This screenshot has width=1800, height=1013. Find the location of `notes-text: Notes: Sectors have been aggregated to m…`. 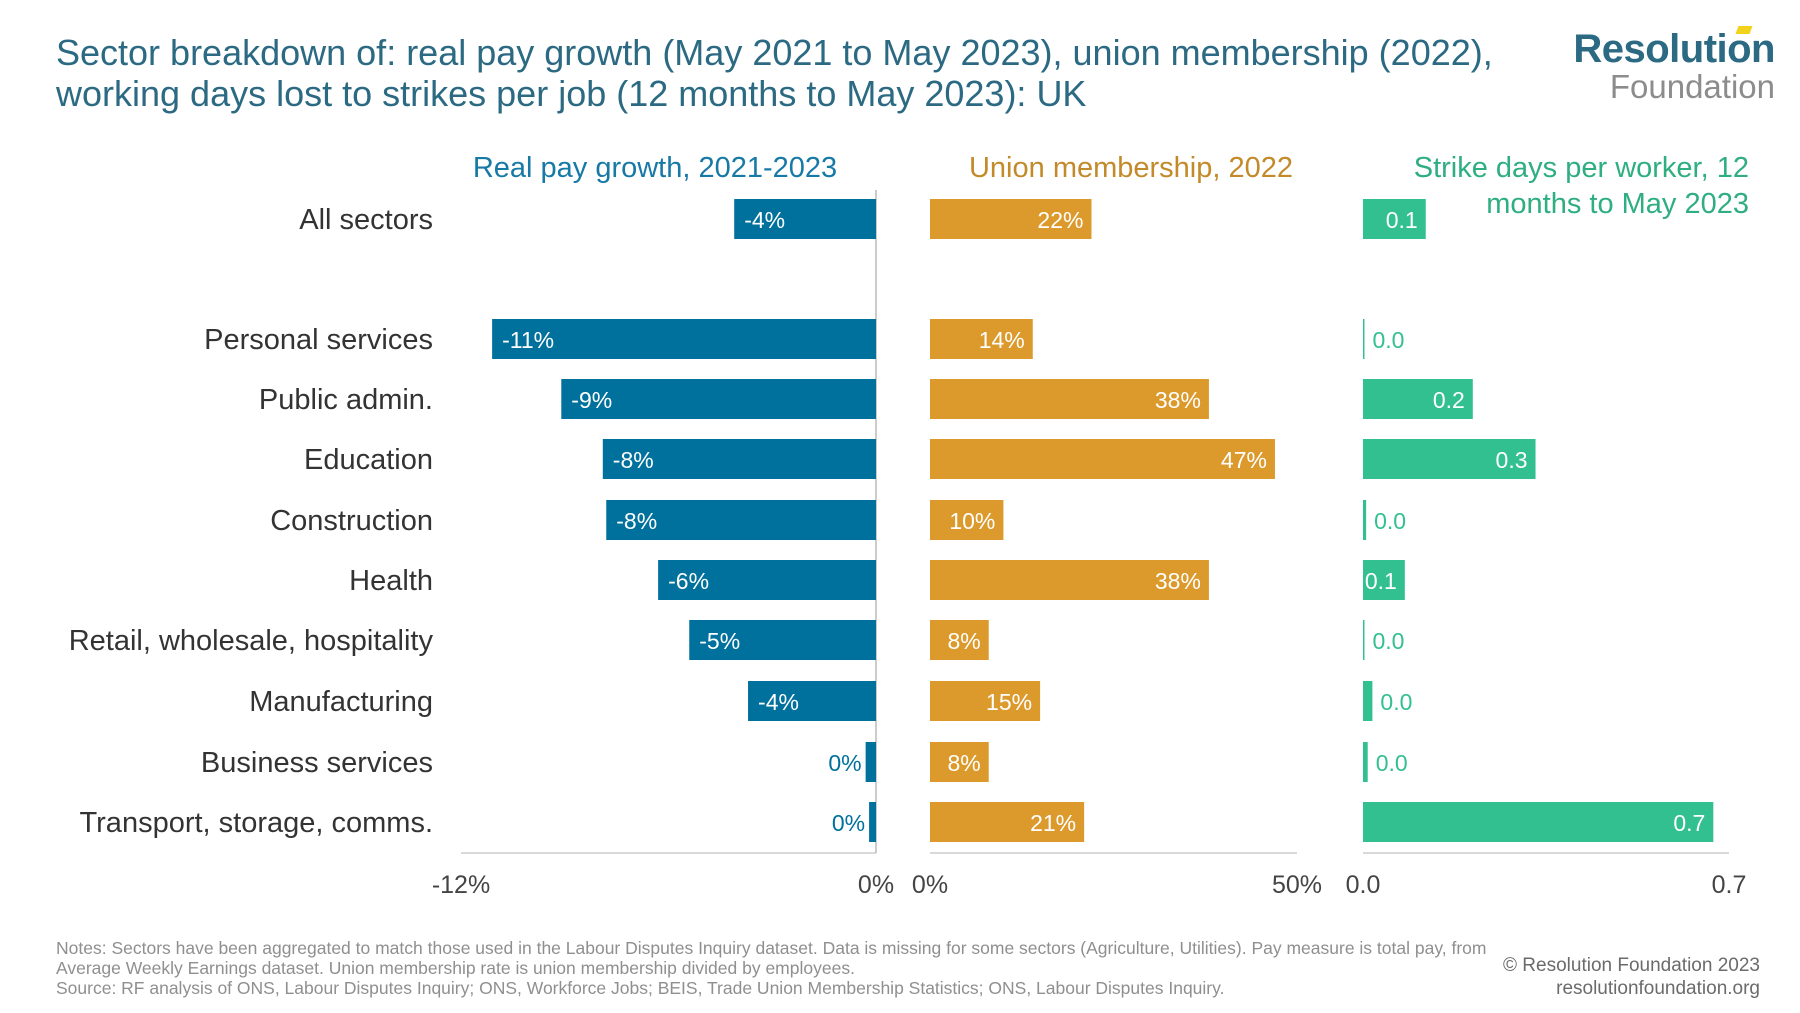

notes-text: Notes: Sectors have been aggregated to m… is located at coordinates (771, 958).